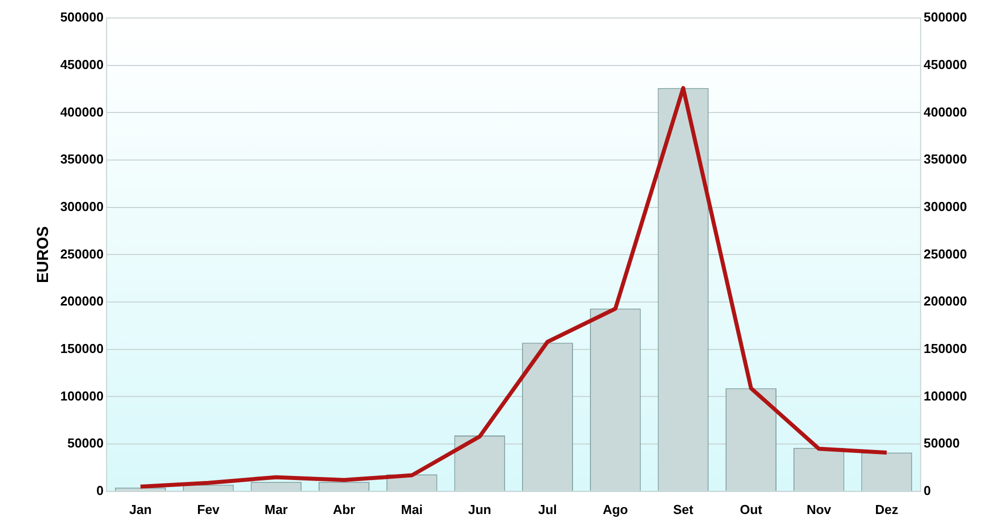 This screenshot has height=523, width=990. Describe the element at coordinates (547, 509) in the screenshot. I see `x-tick-label: Jul` at that location.